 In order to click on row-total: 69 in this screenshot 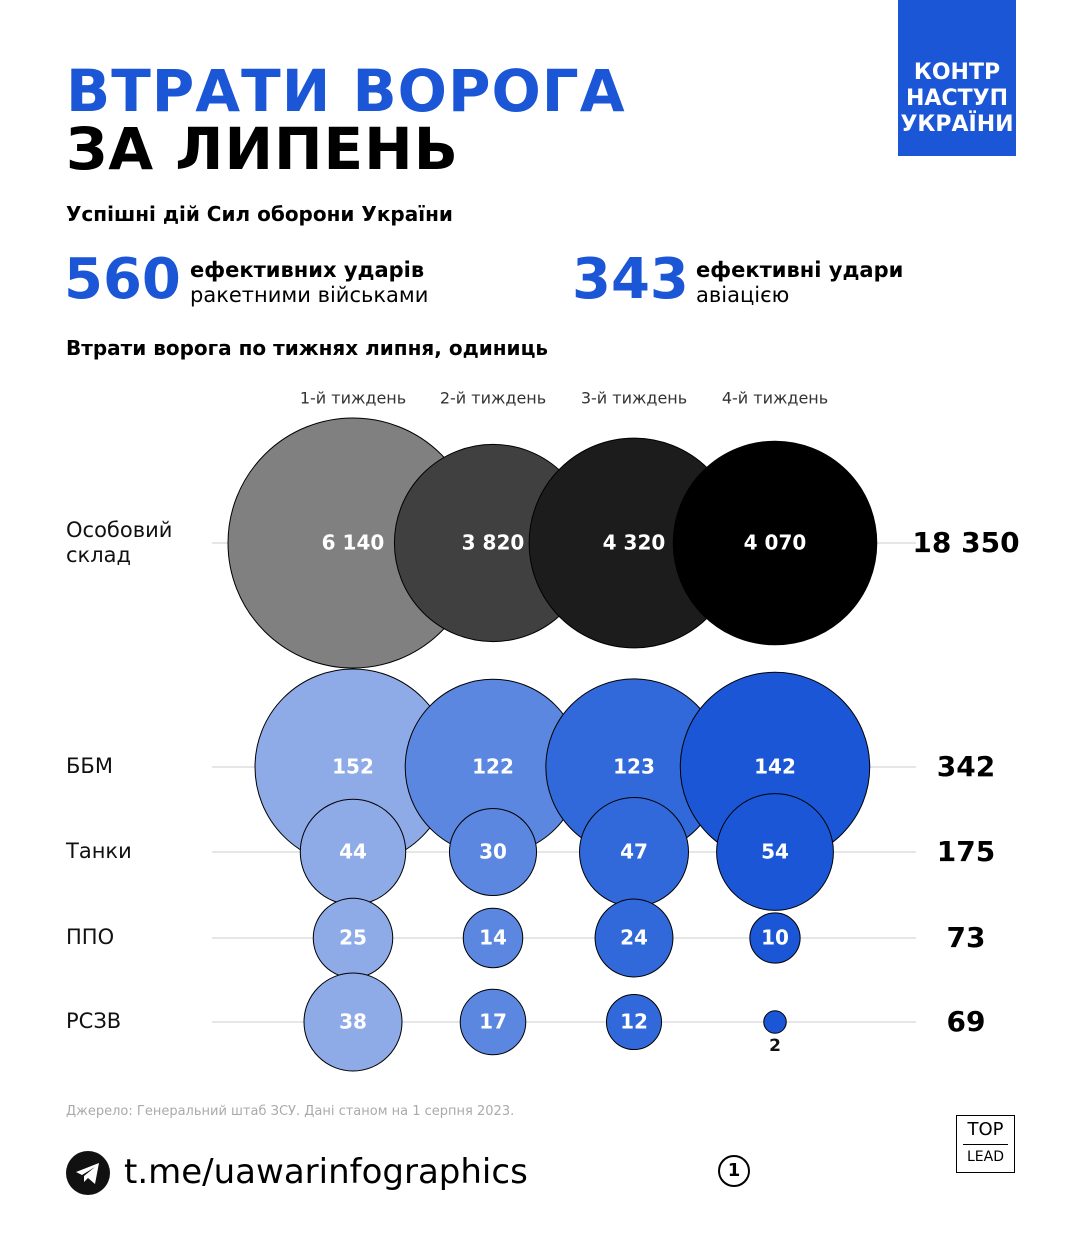, I will do `click(966, 1021)`.